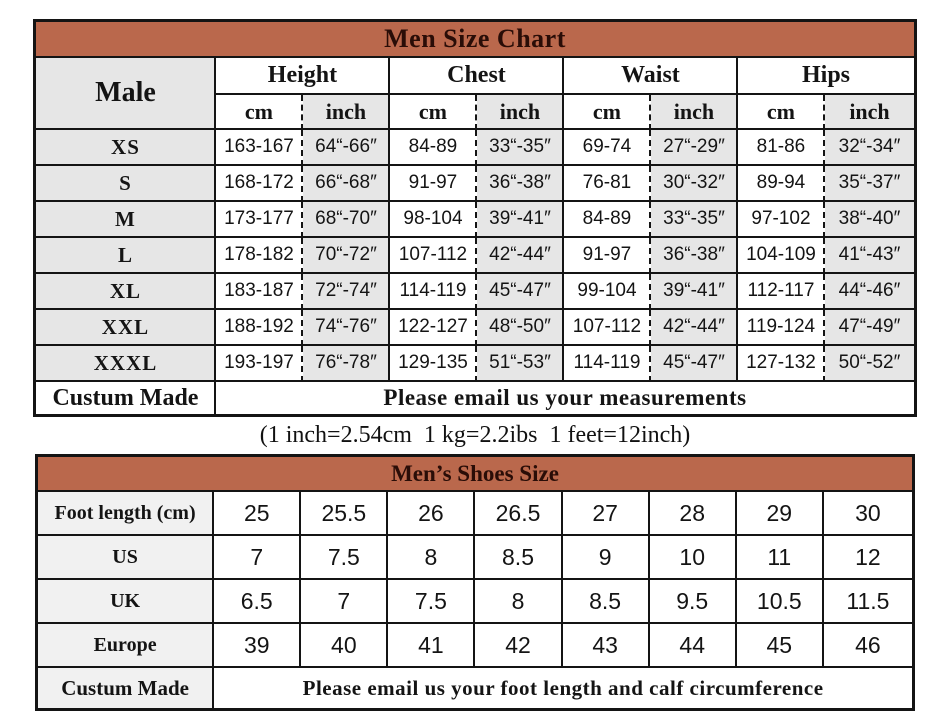 This screenshot has width=950, height=725. Describe the element at coordinates (521, 364) in the screenshot. I see `chest-inch-cell: 51“-53″` at that location.